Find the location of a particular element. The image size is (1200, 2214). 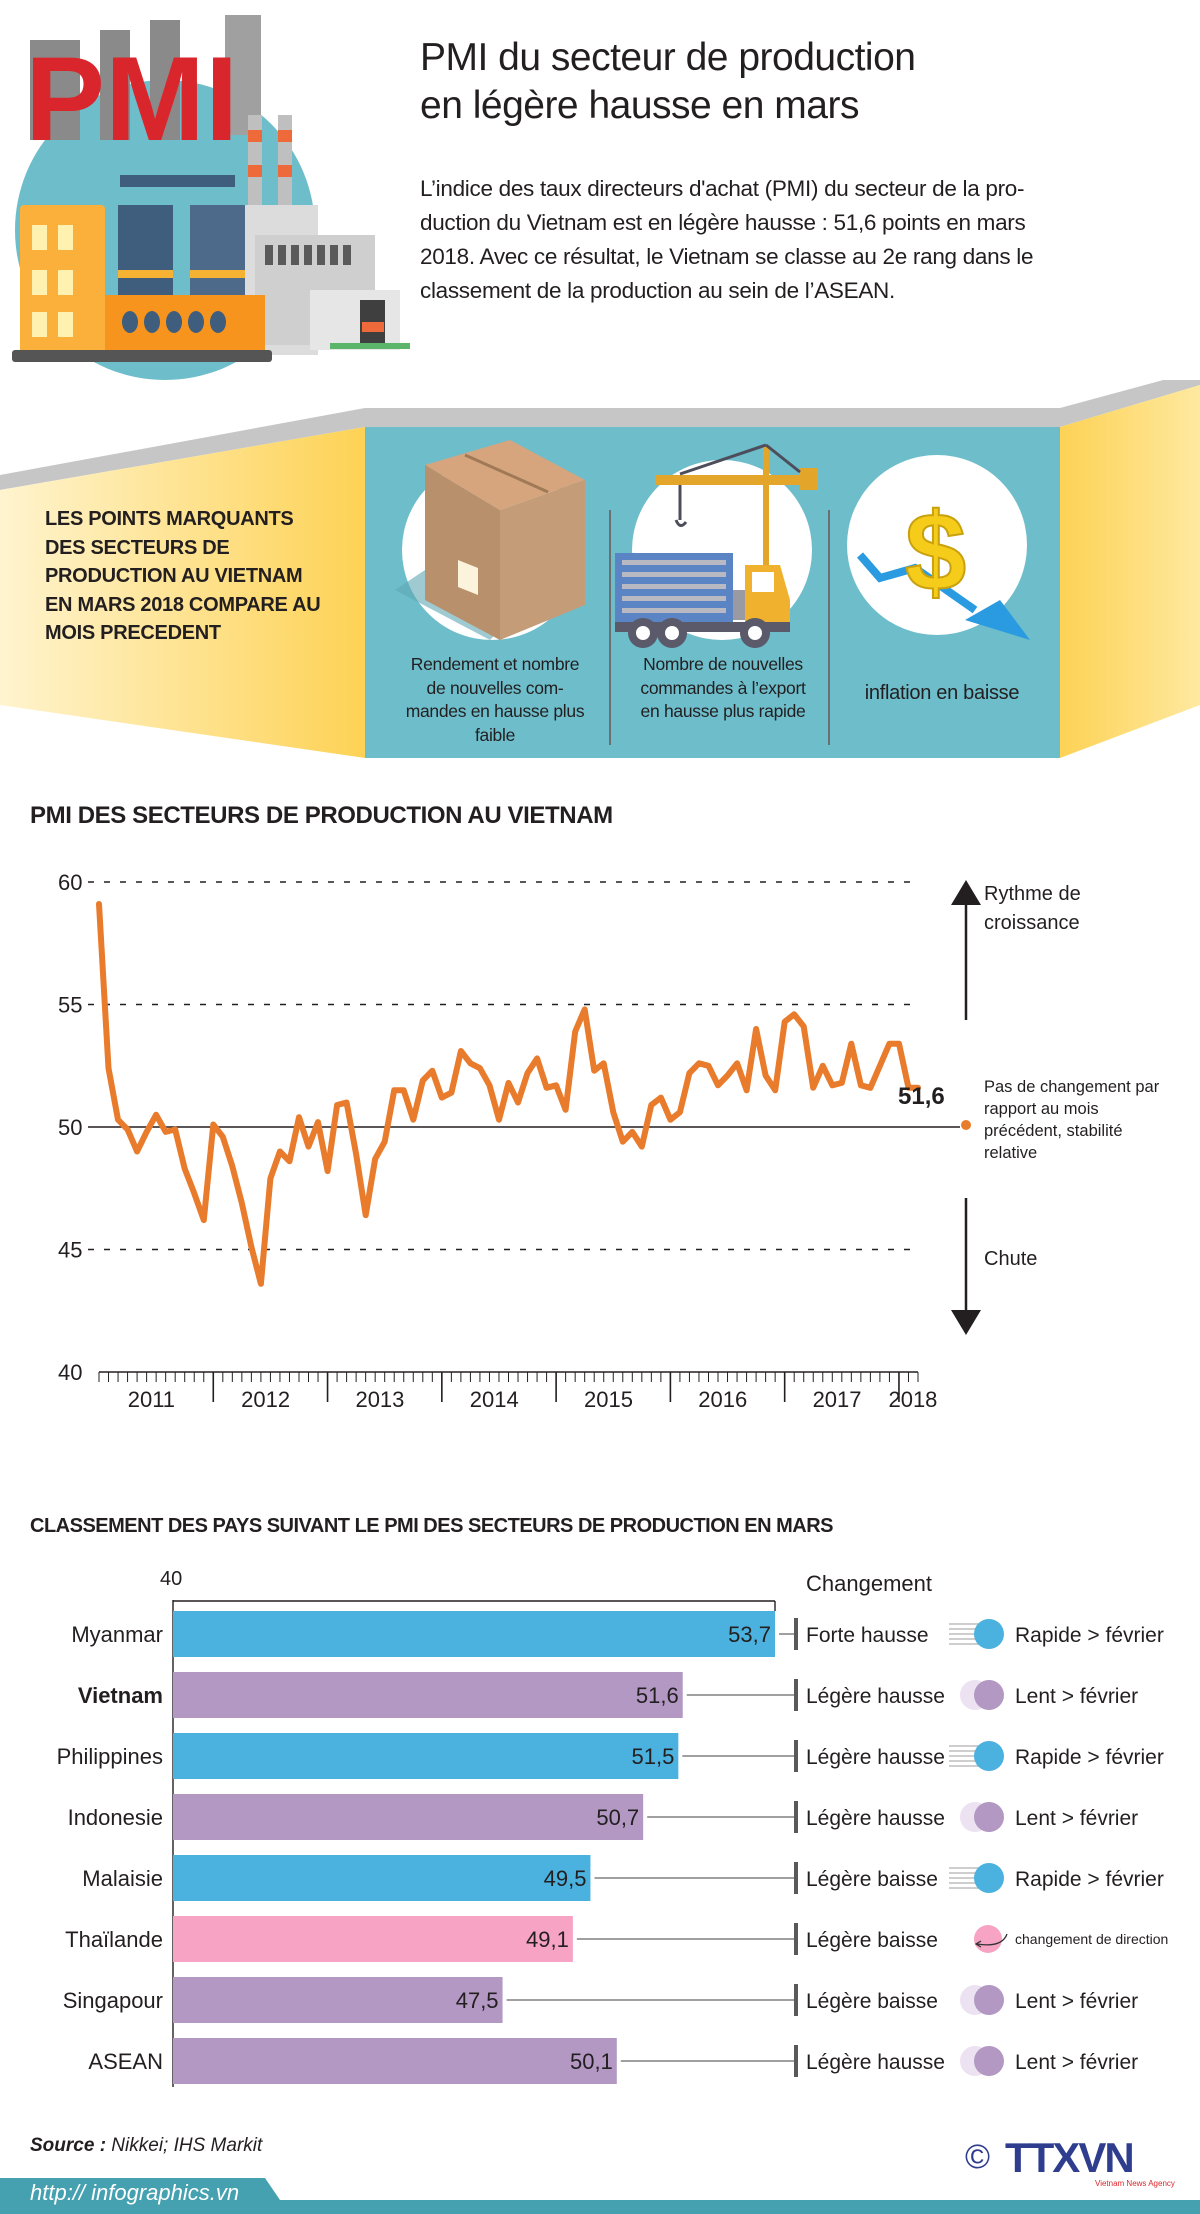

source-note: Source : Nikkei; IHS Markit is located at coordinates (146, 2146).